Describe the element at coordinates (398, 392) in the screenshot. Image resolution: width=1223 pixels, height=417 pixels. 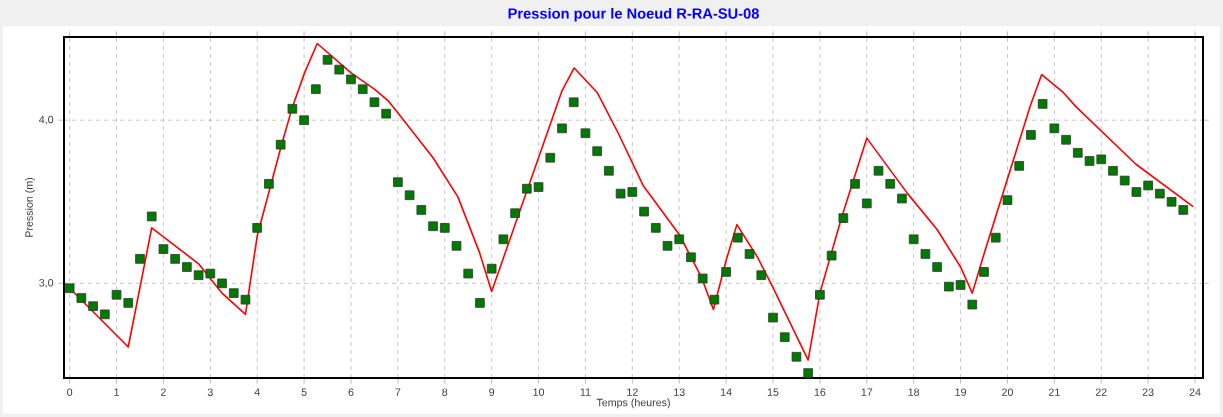
I see `x-tick-label: 7` at that location.